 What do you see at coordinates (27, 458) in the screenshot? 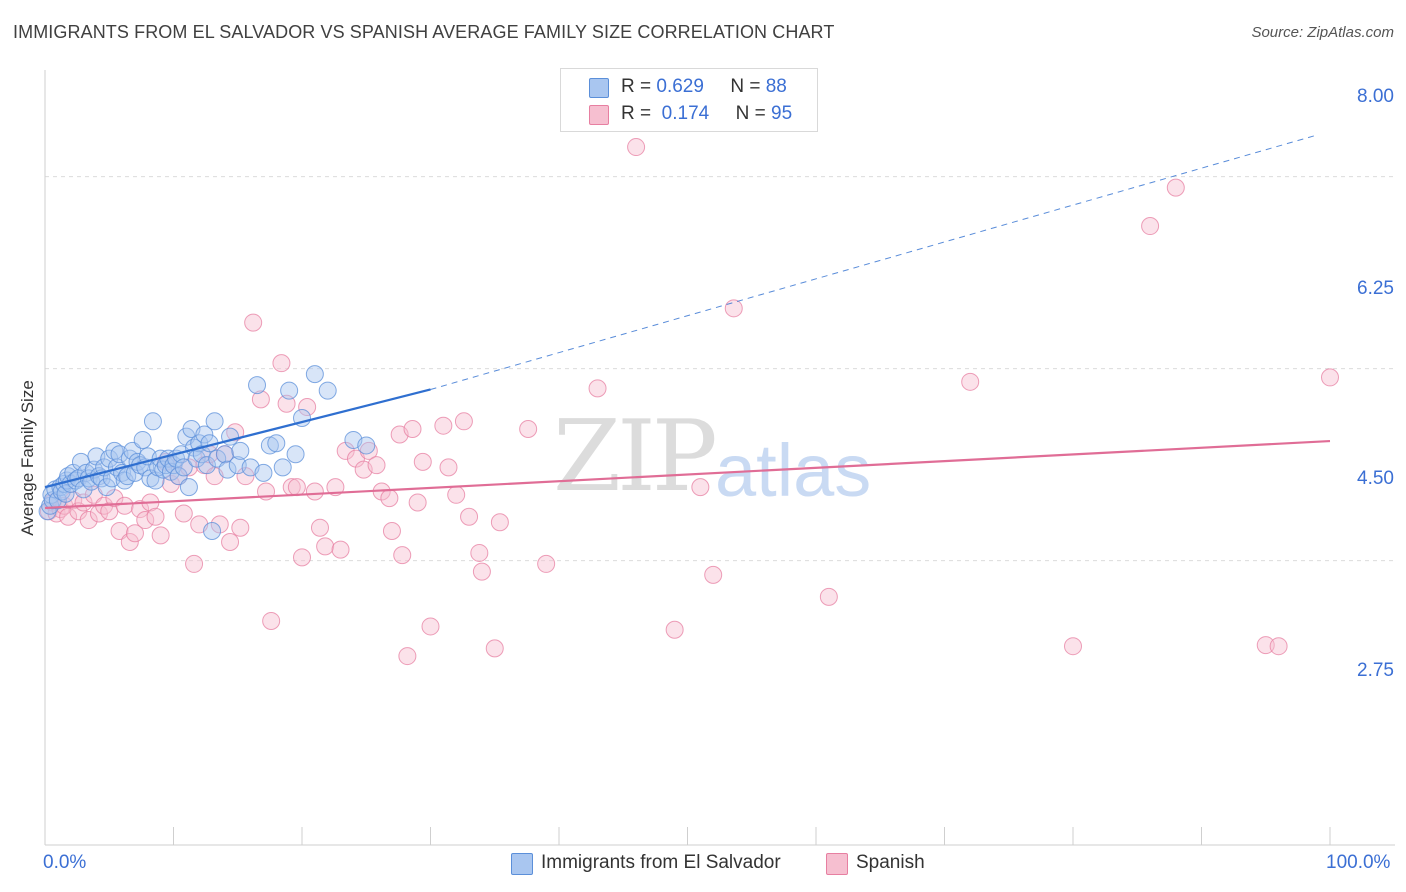
I see `y-axis-label: Average Family Size` at bounding box center [27, 458].